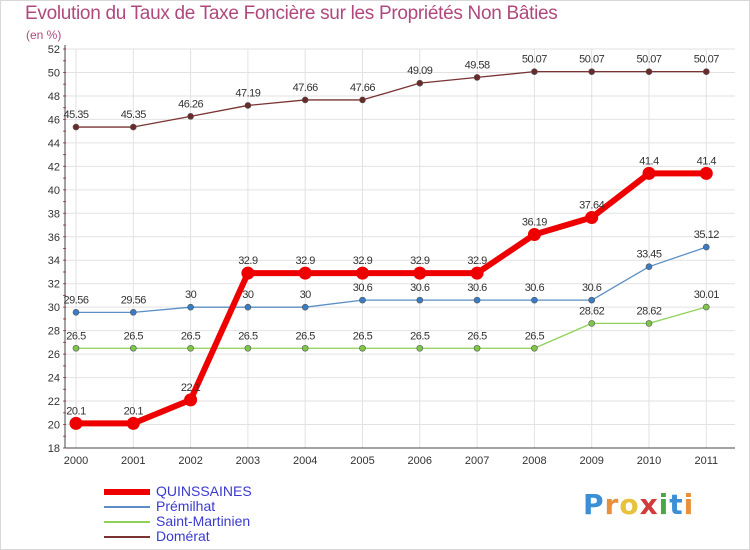 The image size is (750, 550). I want to click on logo-letter: t, so click(676, 504).